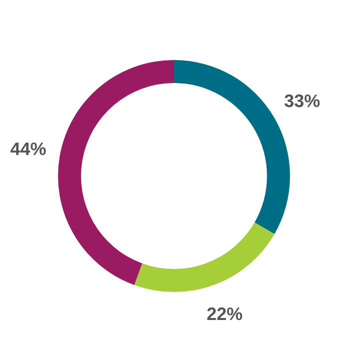 This screenshot has width=346, height=350. I want to click on data-label: 33%, so click(302, 100).